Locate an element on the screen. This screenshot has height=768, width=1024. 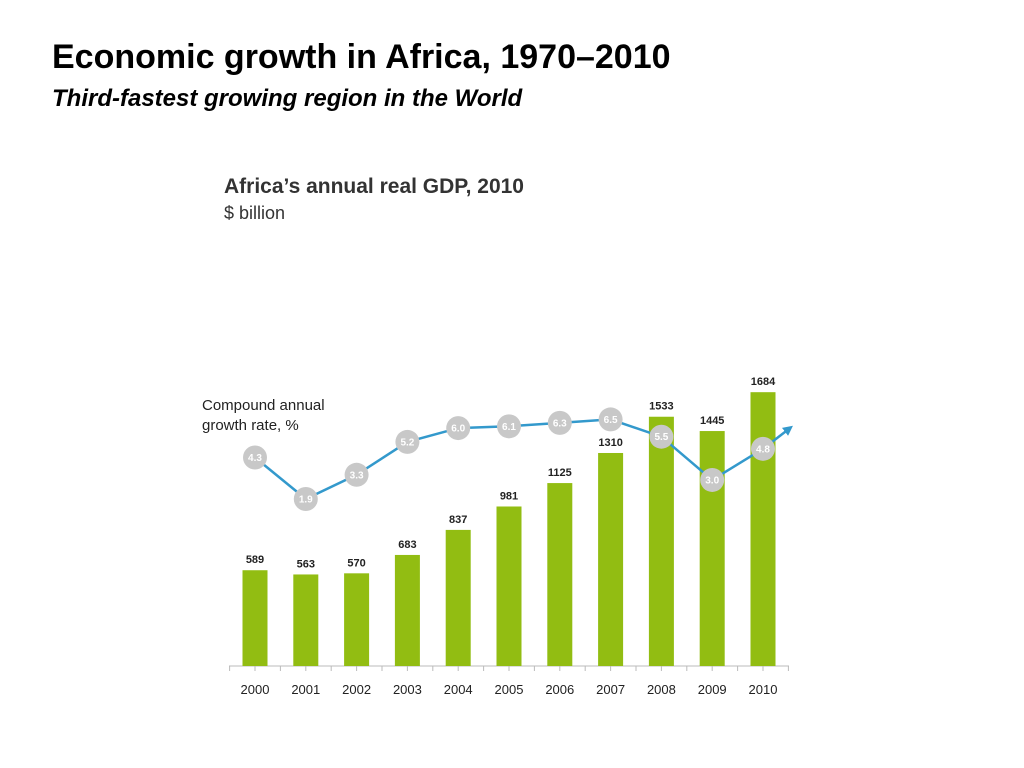
growth-value-label: 3.3 is located at coordinates (357, 475).